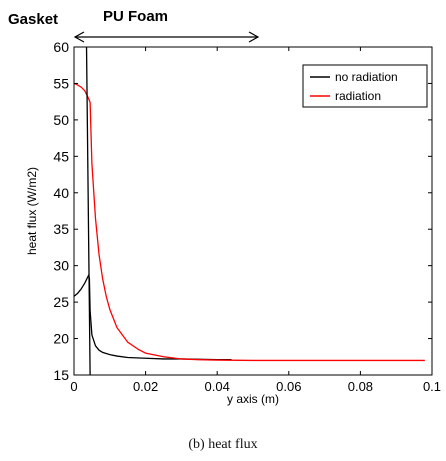 Image resolution: width=446 pixels, height=461 pixels. I want to click on arrow-head-left, so click(79, 37).